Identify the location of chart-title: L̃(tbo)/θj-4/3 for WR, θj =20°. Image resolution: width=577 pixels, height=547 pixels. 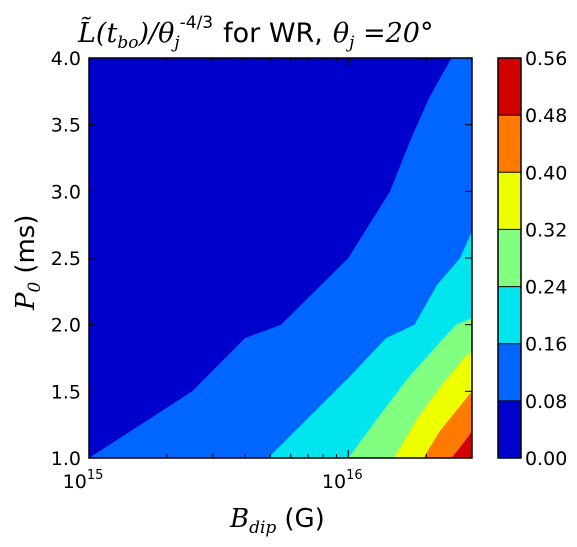
(255, 33).